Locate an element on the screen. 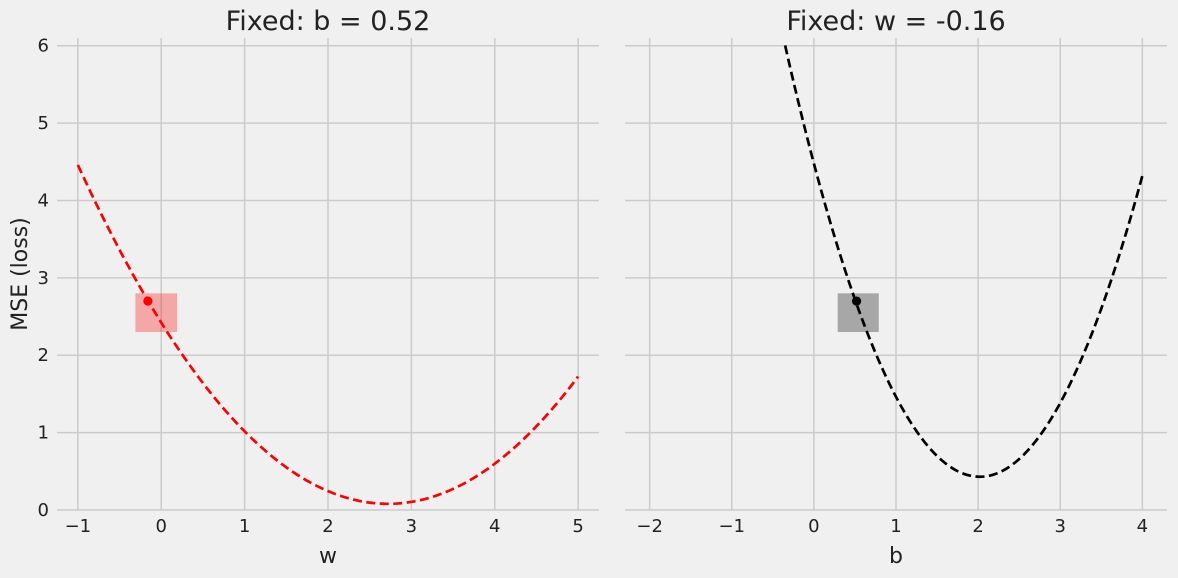  x-axis-label: w is located at coordinates (328, 556).